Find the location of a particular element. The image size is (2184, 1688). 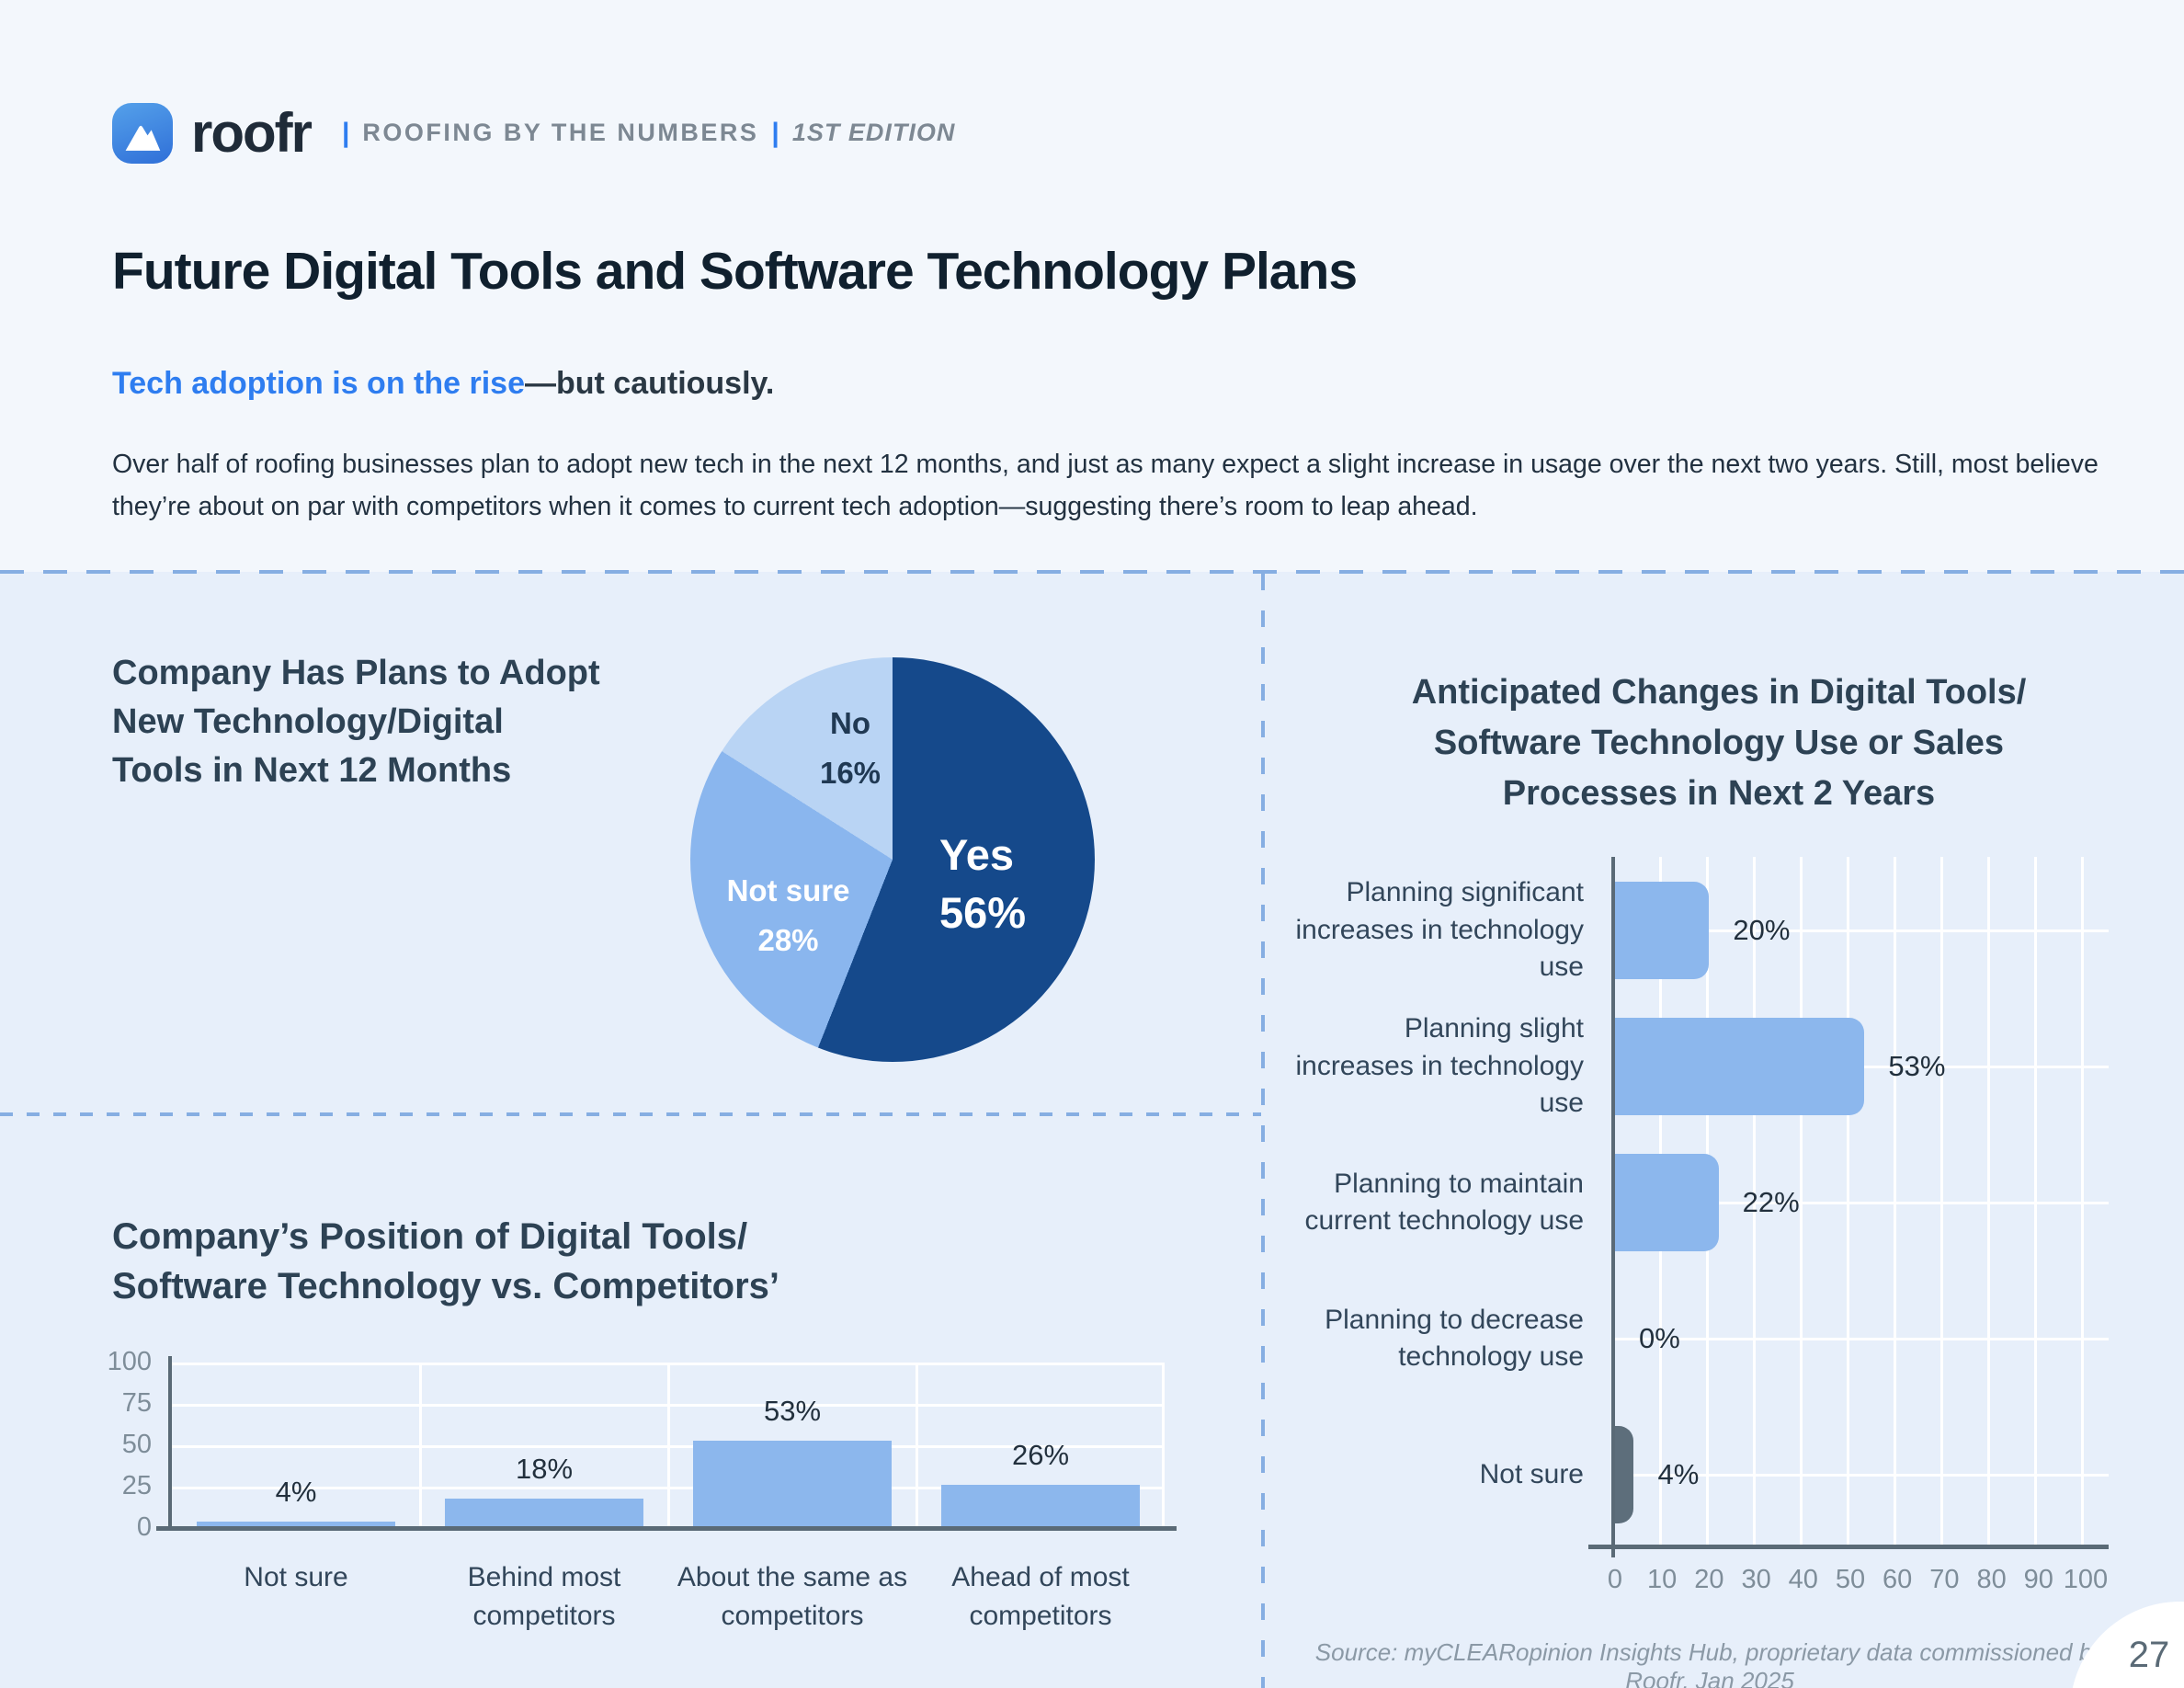

hbar-category-label: Planning to decrease technology use is located at coordinates (1454, 1338).